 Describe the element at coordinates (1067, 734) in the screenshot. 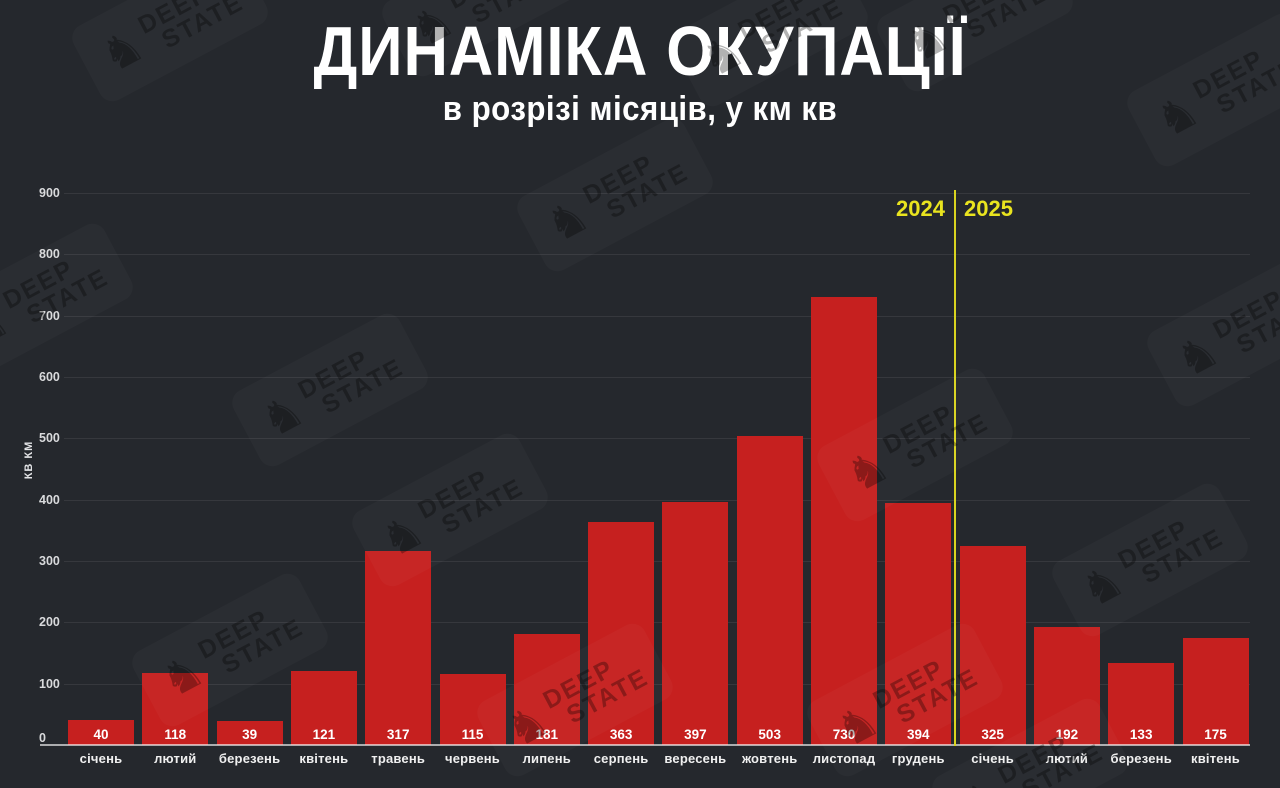

I see `bar-value-label: 192` at that location.